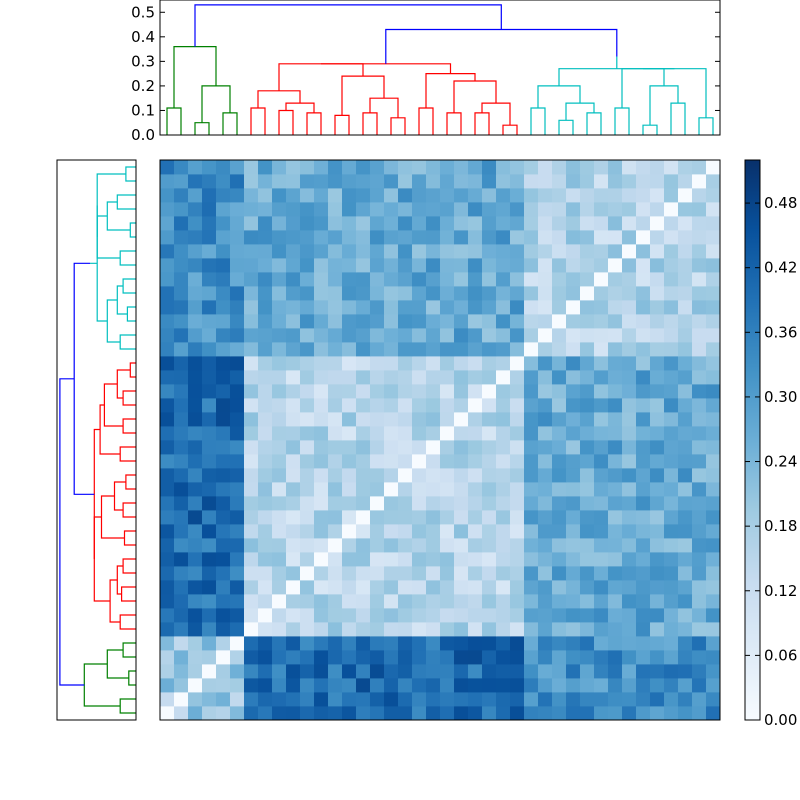  Describe the element at coordinates (780, 591) in the screenshot. I see `colorbar-tick-label: 0.12` at that location.